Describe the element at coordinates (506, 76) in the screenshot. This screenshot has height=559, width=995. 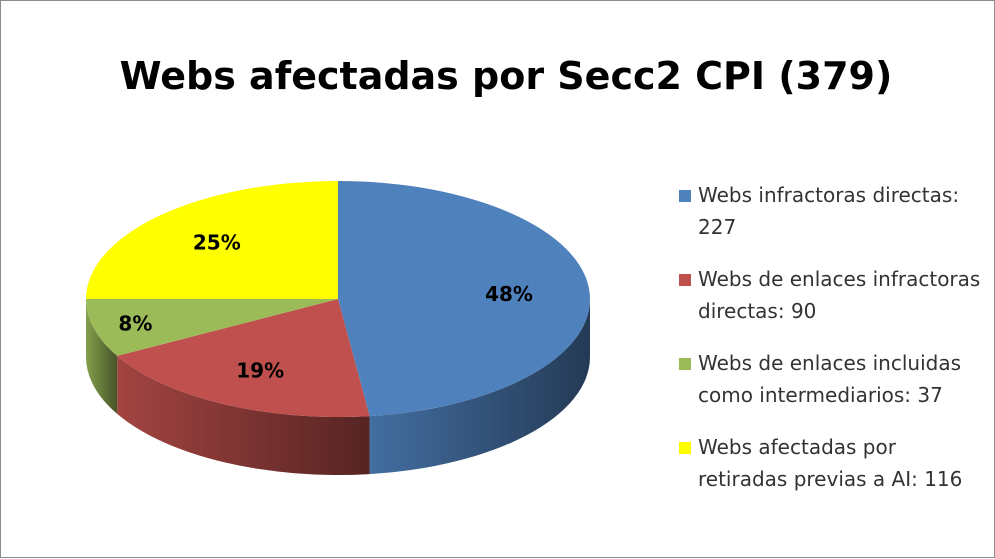
I see `chart-title: Webs afectadas por Secc2 CPI (379)` at that location.